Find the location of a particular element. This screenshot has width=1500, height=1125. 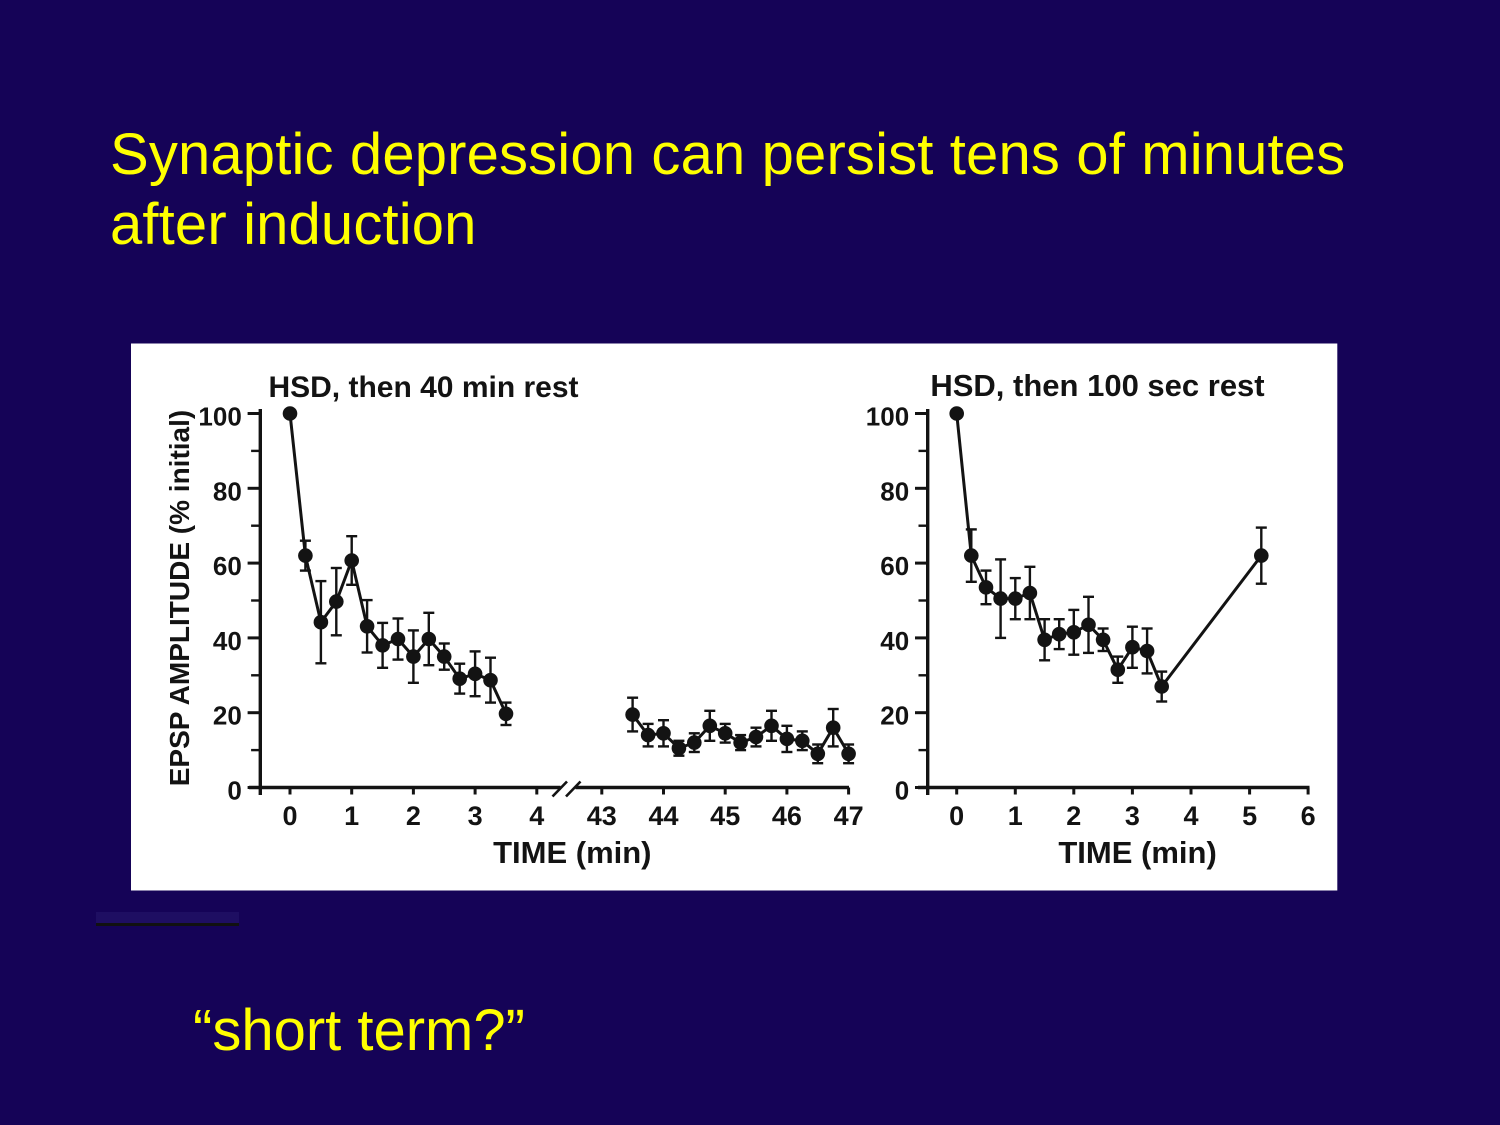

svg-text: HSD, then 40 min rest is located at coordinates (423, 387).